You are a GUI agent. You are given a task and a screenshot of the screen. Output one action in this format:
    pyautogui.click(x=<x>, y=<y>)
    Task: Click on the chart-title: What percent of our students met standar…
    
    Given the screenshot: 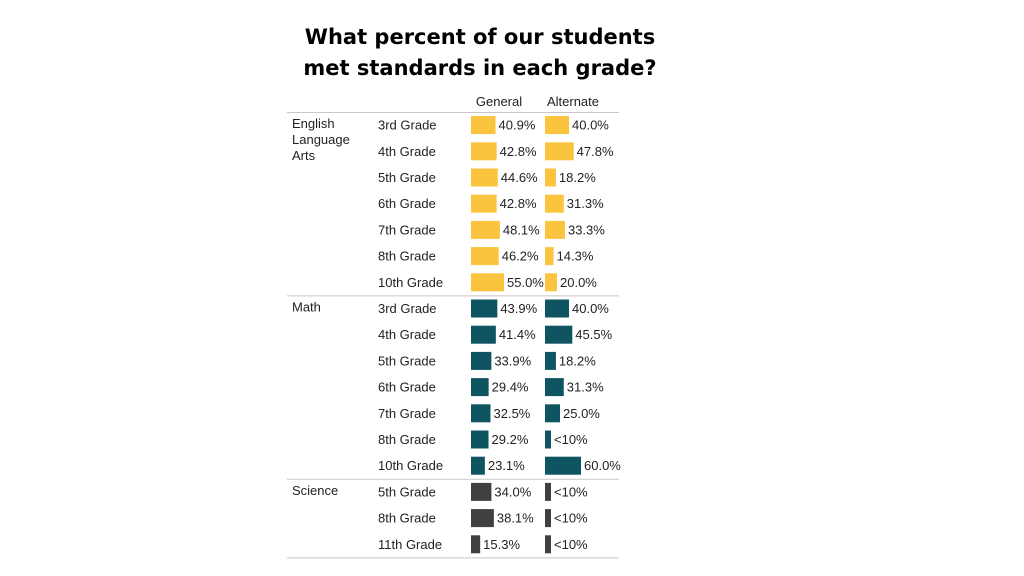 What is the action you would take?
    pyautogui.click(x=480, y=53)
    